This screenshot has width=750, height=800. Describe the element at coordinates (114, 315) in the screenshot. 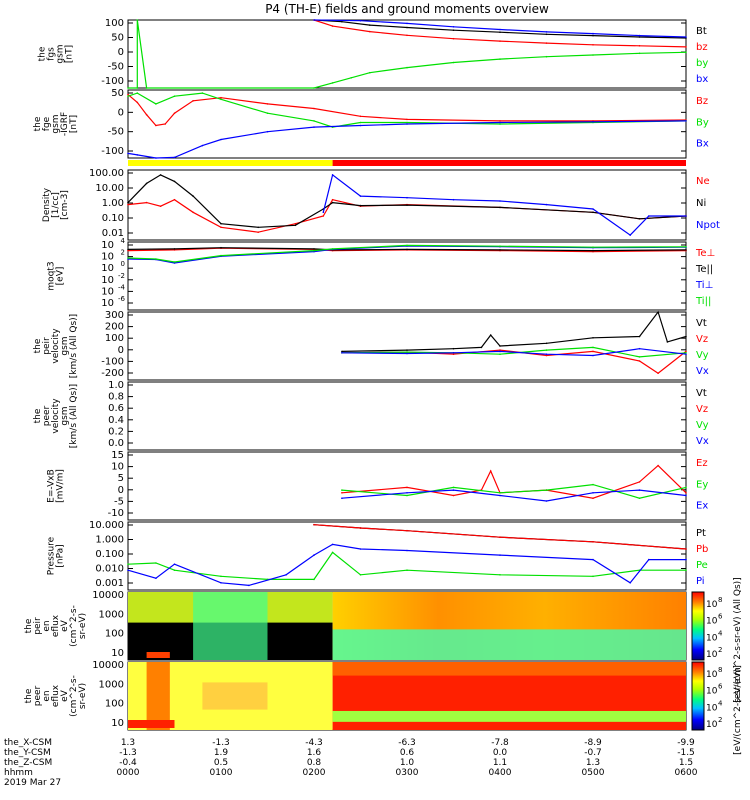

I see `y-tick-label: 300` at that location.